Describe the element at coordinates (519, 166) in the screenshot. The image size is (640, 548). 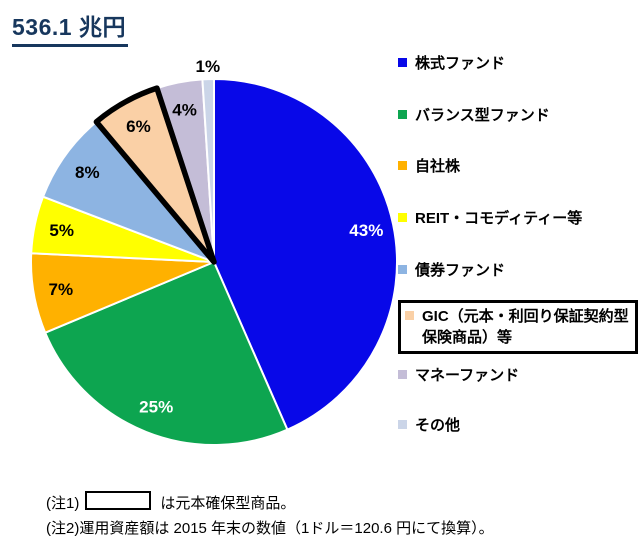
I see `legend-item: 自社株` at that location.